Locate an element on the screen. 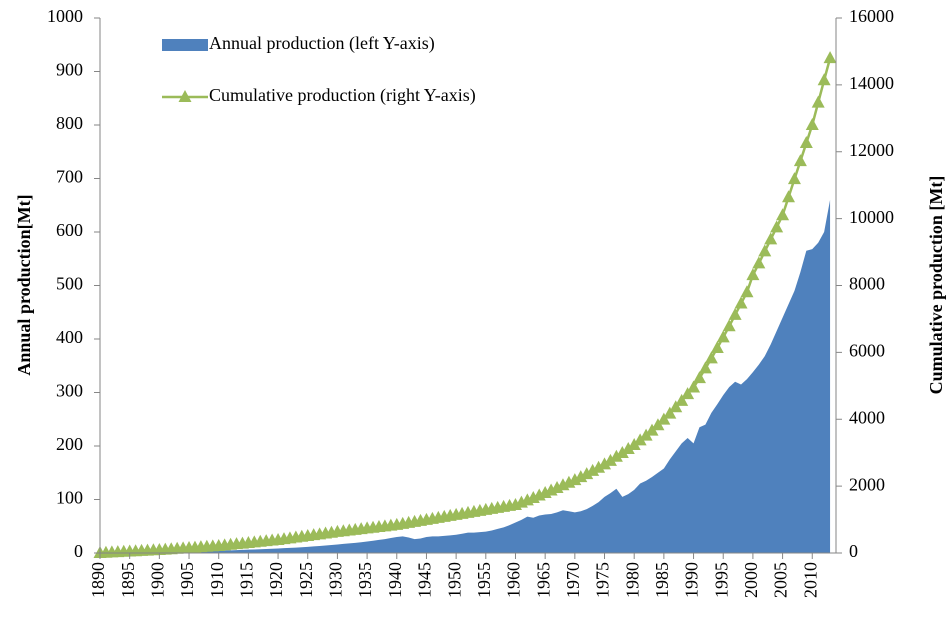 The height and width of the screenshot is (631, 952). y-tick-label: 300 is located at coordinates (69, 391).